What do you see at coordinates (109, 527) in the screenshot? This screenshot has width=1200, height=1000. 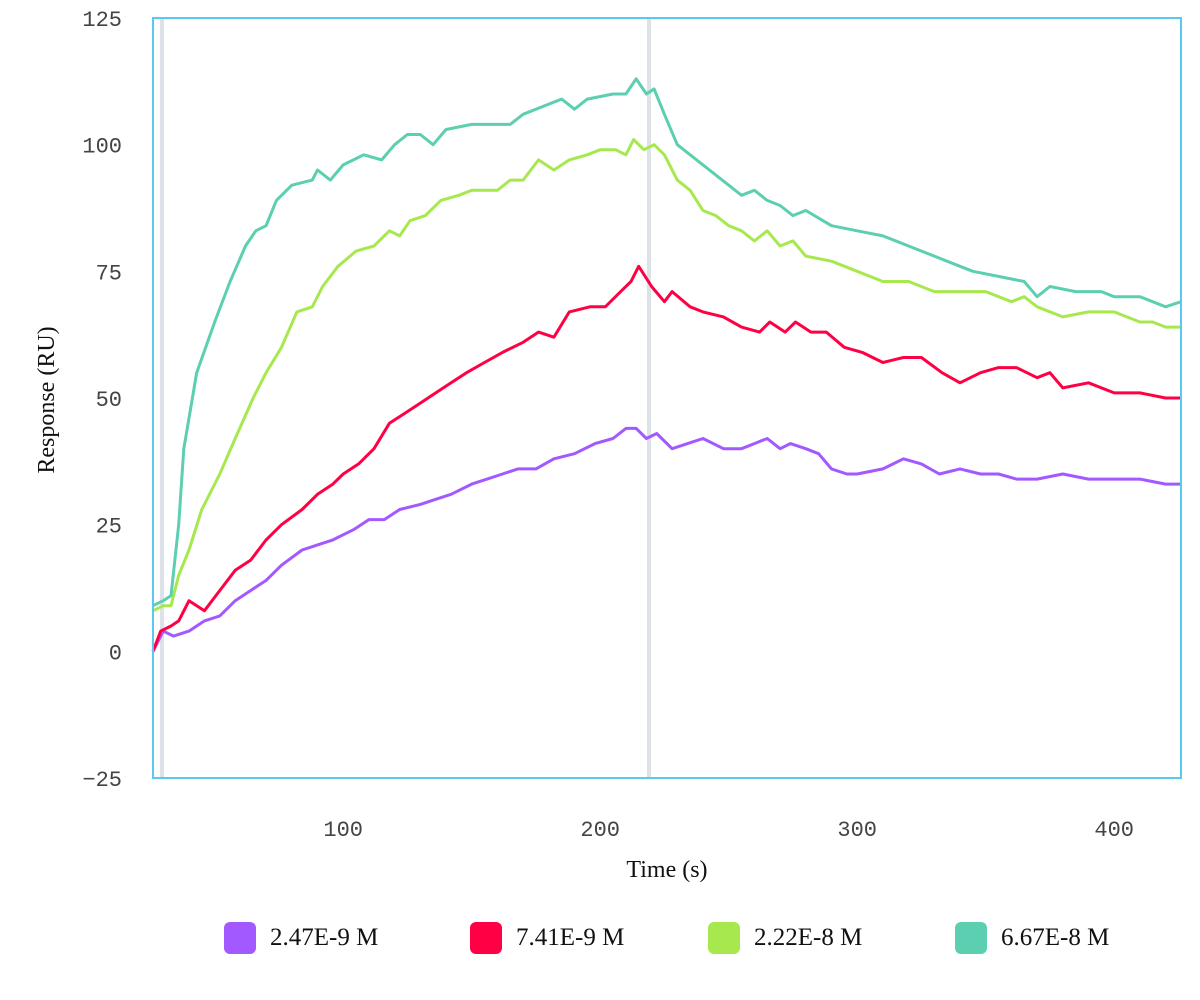 I see `y-tick-label: 25` at bounding box center [109, 527].